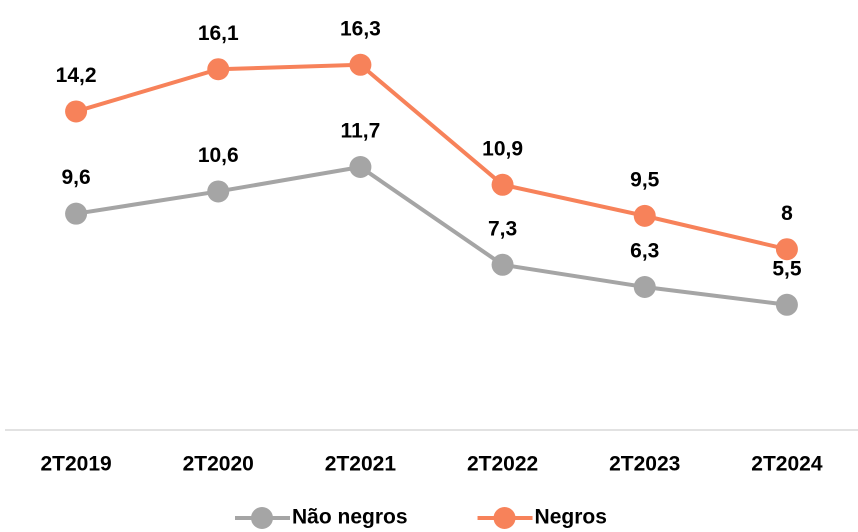 The width and height of the screenshot is (858, 532). What do you see at coordinates (75, 177) in the screenshot?
I see `data-label: 9,6` at bounding box center [75, 177].